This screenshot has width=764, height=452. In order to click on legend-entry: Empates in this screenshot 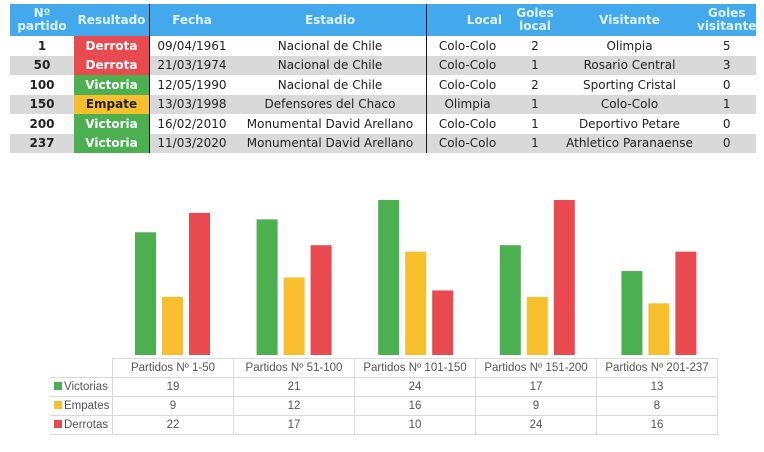, I will do `click(81, 406)`.